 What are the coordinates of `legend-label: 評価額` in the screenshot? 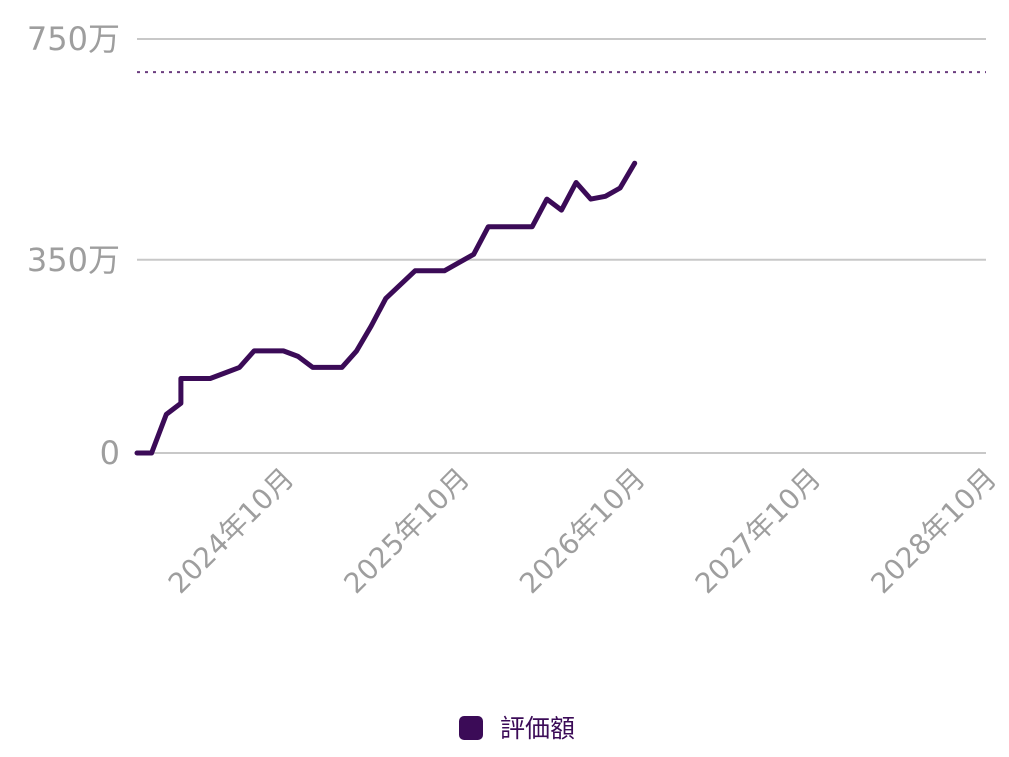 It's located at (537, 728).